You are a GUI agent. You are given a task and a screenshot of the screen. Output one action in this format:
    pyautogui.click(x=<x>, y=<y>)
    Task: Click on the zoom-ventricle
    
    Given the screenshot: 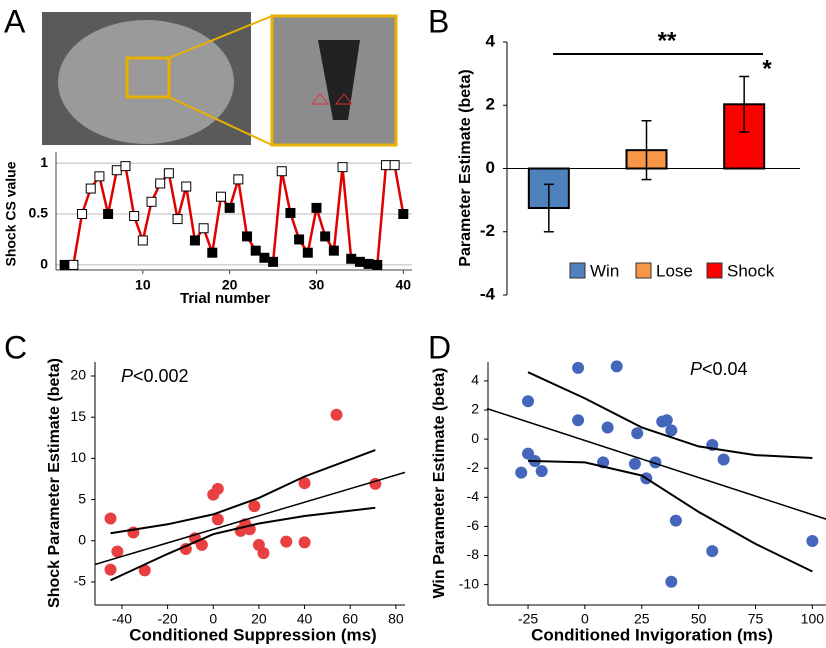 What is the action you would take?
    pyautogui.click(x=339, y=80)
    